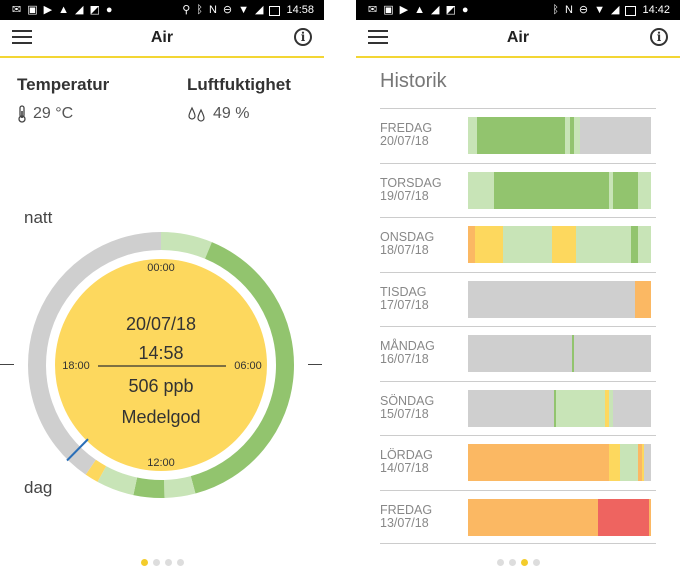 The image size is (680, 576). I want to click on history-weekday: LÖRDAG, so click(406, 455).